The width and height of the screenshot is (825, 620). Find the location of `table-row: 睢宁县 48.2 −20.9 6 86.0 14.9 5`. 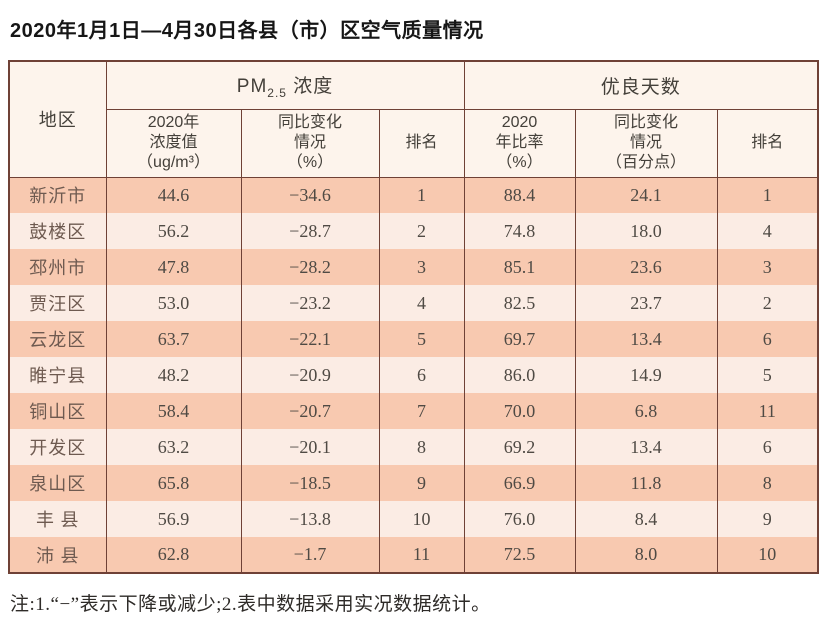

table-row: 睢宁县 48.2 −20.9 6 86.0 14.9 5 is located at coordinates (413, 375).